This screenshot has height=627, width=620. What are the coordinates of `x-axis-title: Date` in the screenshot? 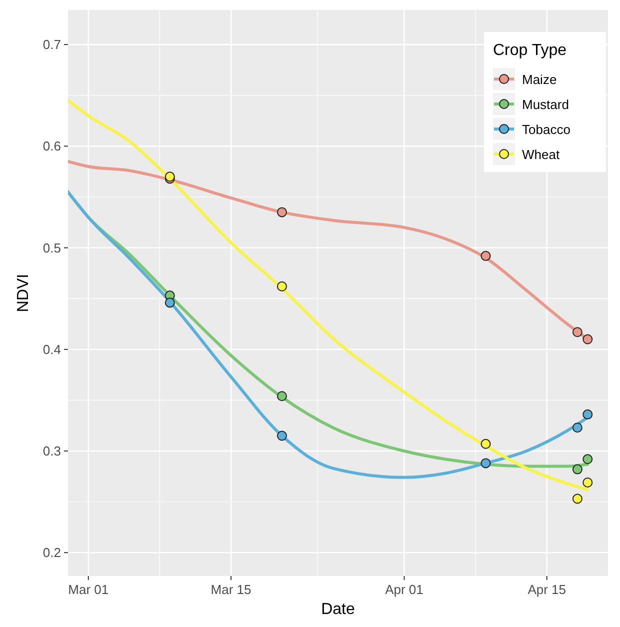 It's located at (338, 609).